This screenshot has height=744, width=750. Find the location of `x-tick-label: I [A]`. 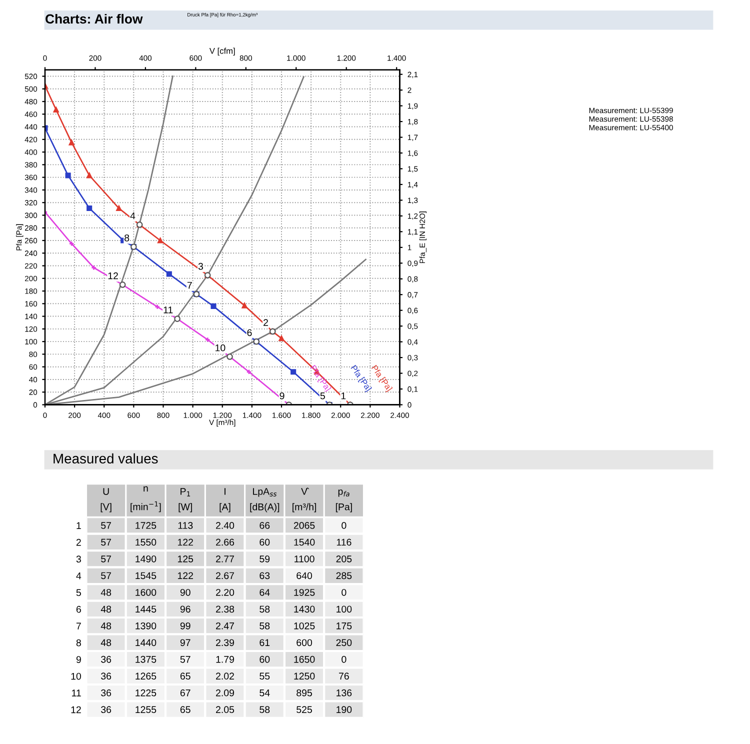

x-tick-label: I [A] is located at coordinates (225, 500).